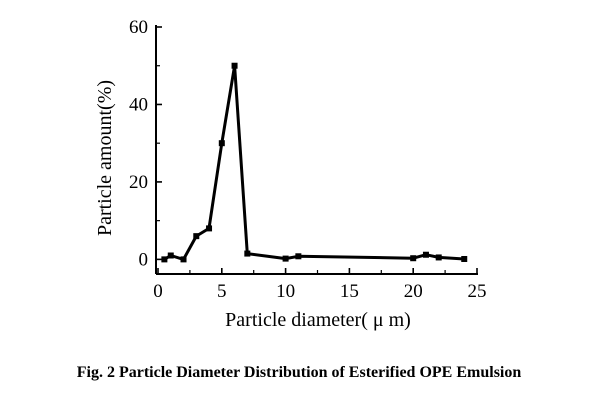  Describe the element at coordinates (144, 259) in the screenshot. I see `y-tick-label: 0` at that location.